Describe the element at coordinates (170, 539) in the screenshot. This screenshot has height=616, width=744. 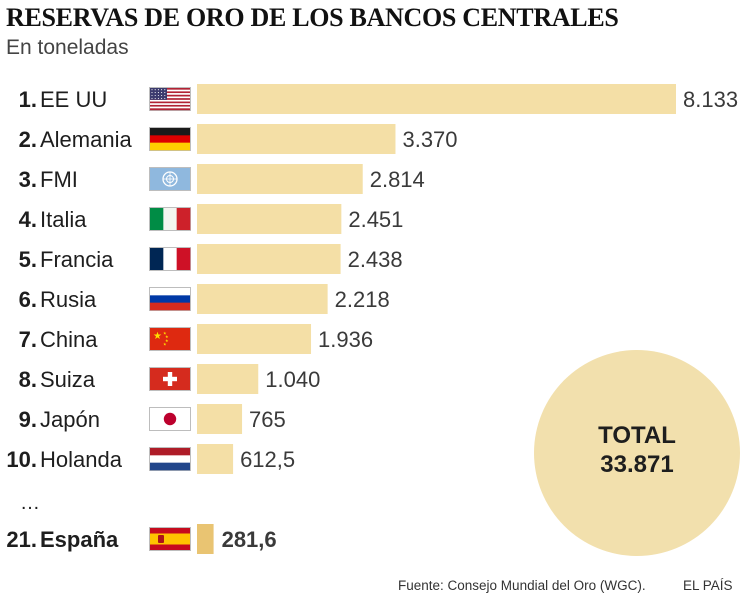
I see `flag-spain-icon` at that location.